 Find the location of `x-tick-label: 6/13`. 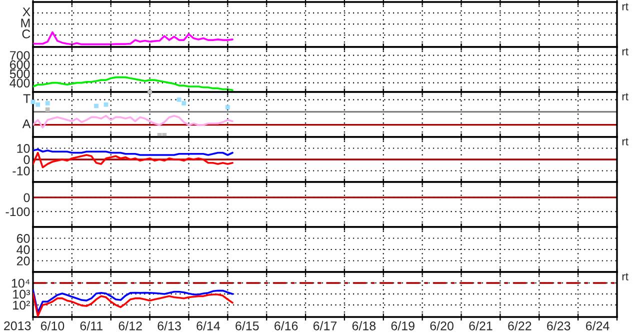

x-tick-label: 6/13 is located at coordinates (169, 325).